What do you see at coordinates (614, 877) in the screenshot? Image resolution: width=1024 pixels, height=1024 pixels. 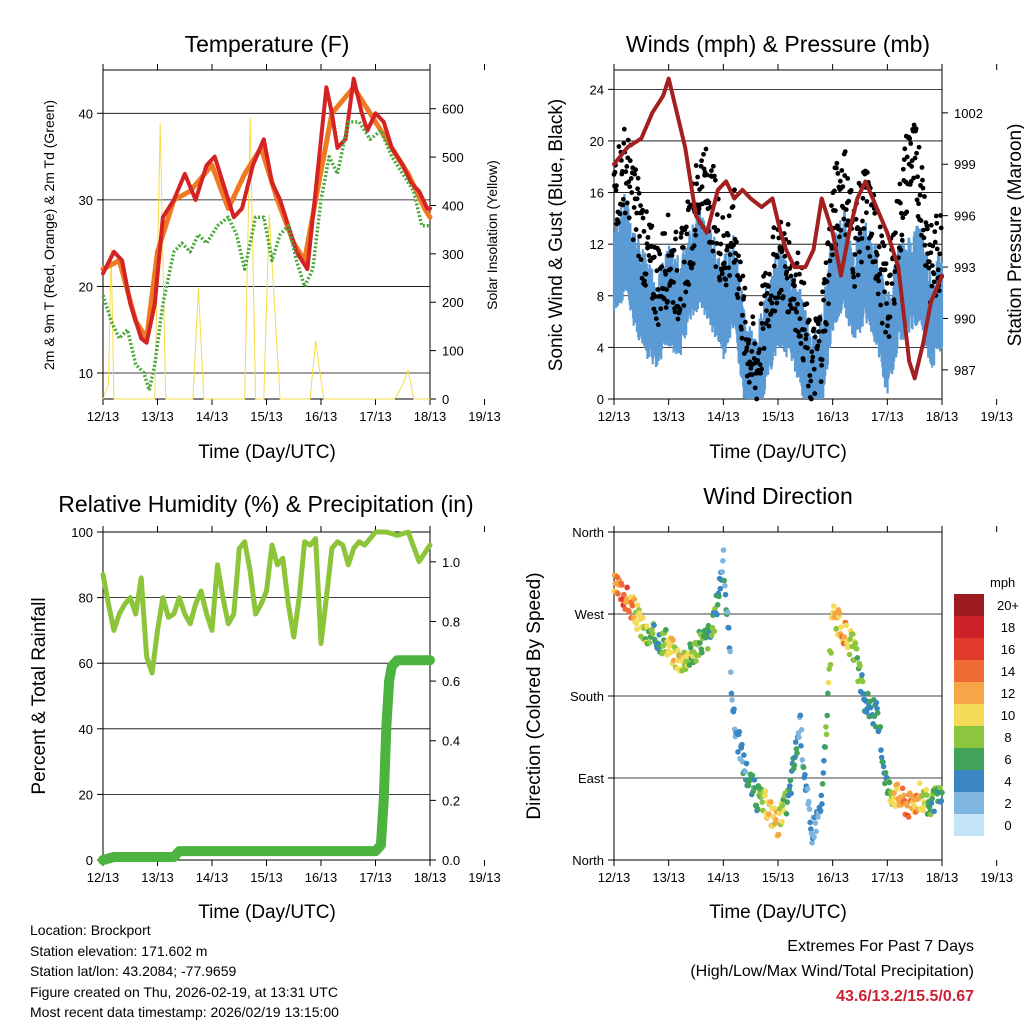 I see `direction-xtick-label: 12/13` at bounding box center [614, 877].